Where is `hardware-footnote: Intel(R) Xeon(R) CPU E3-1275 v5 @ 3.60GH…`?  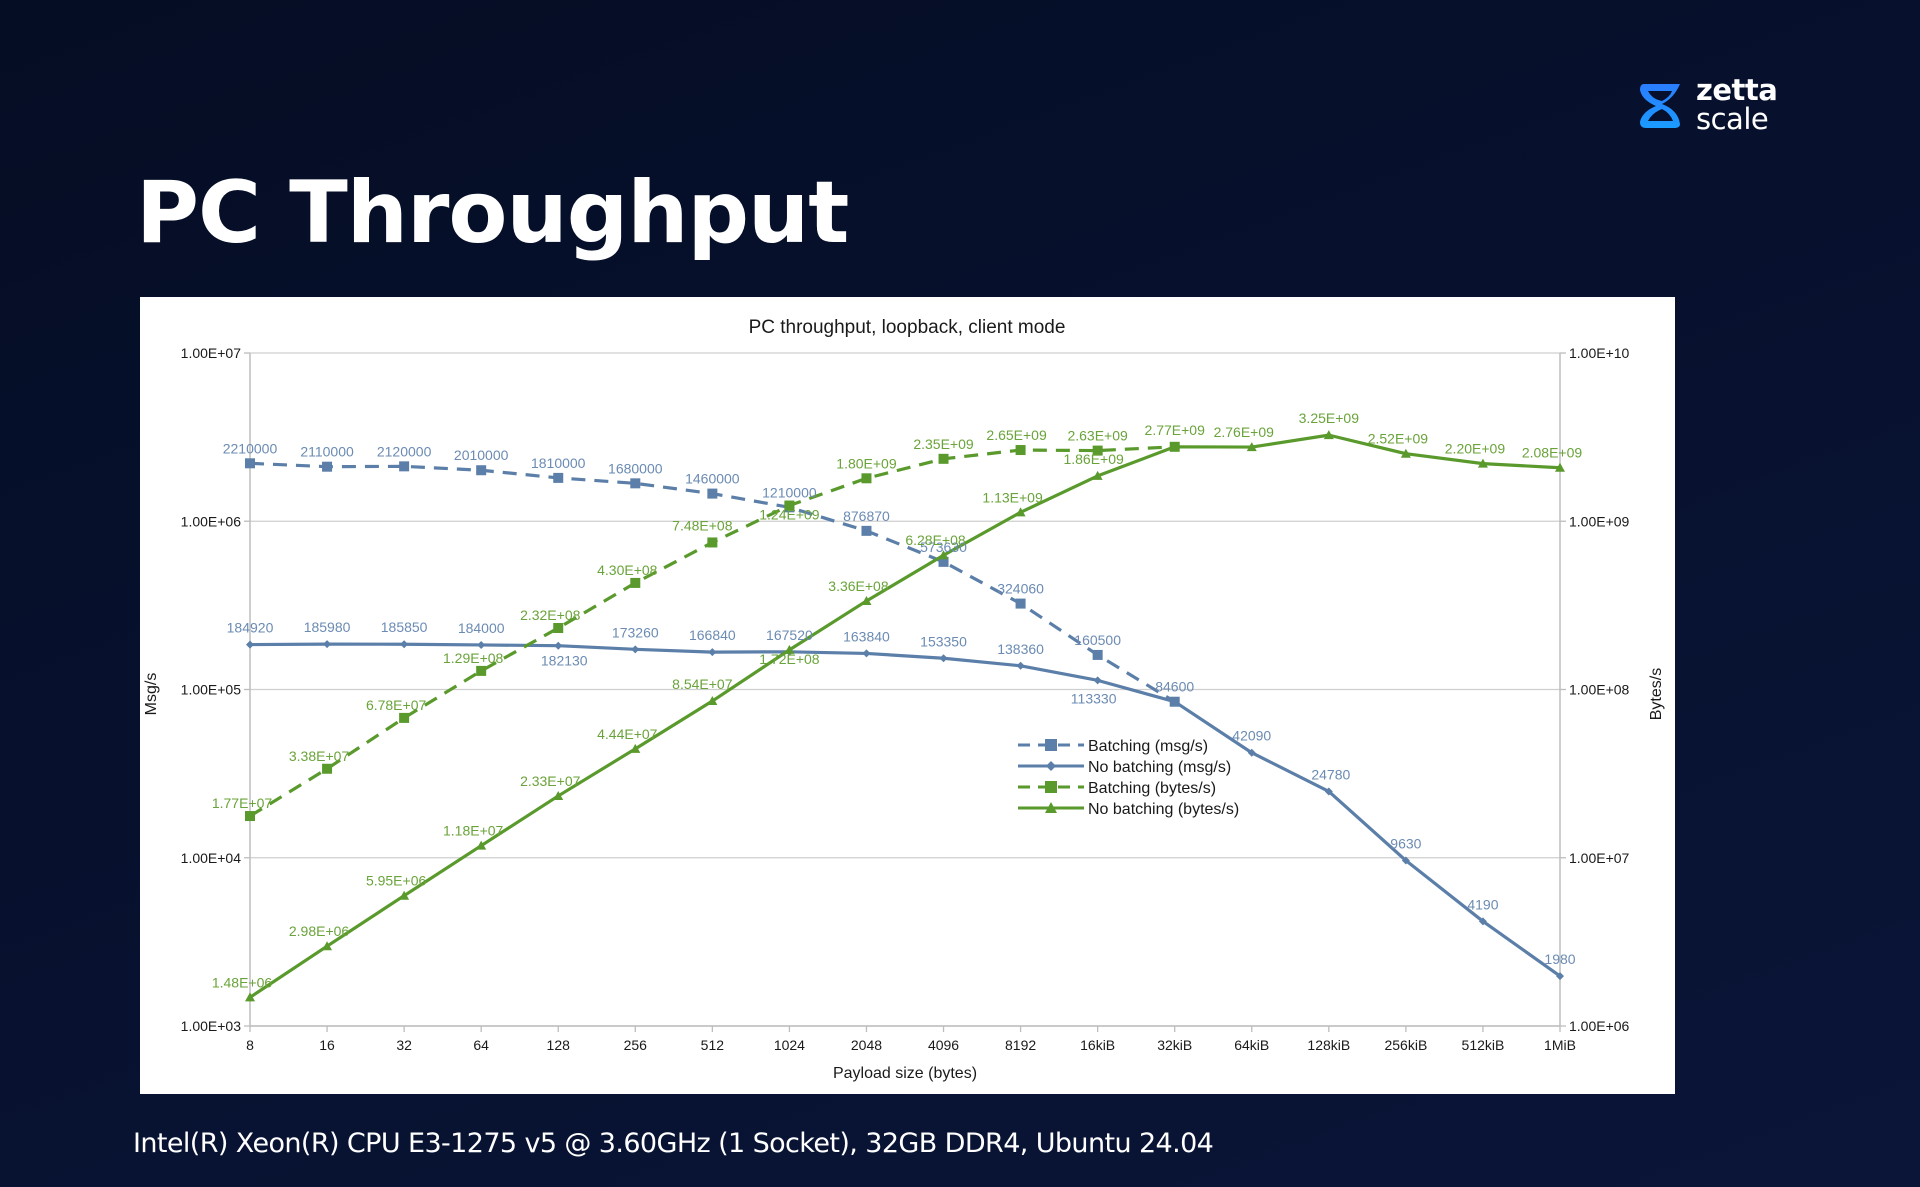 hardware-footnote: Intel(R) Xeon(R) CPU E3-1275 v5 @ 3.60GH… is located at coordinates (673, 1143).